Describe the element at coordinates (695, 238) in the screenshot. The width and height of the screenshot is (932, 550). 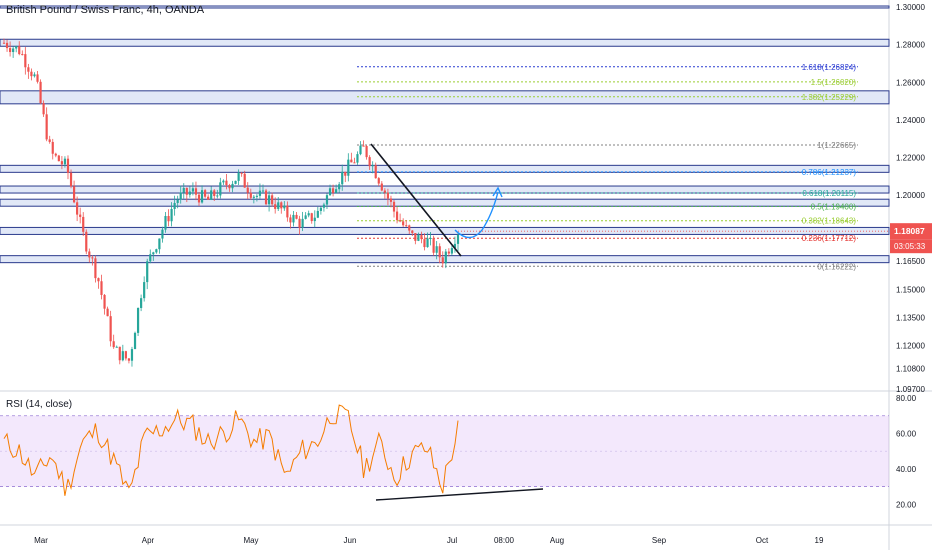
I see `last-price-marker: 1.18087 03:05:33` at that location.